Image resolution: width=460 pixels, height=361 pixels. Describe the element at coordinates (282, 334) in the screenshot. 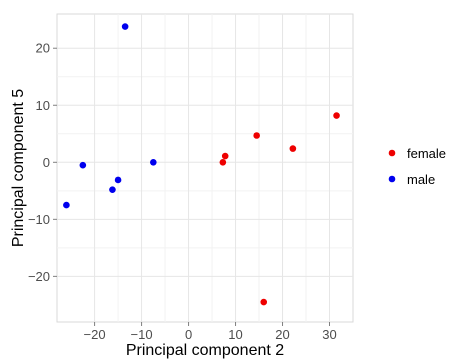

I see `x-tick-label: 20` at that location.